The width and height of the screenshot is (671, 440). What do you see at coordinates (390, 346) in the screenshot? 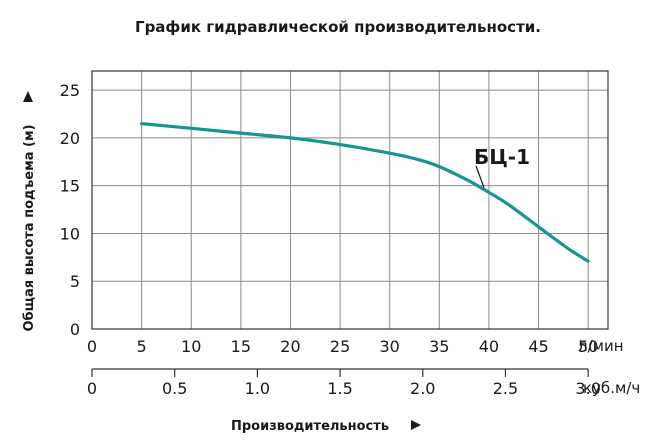
I see `x-tick-label: 30` at bounding box center [390, 346].